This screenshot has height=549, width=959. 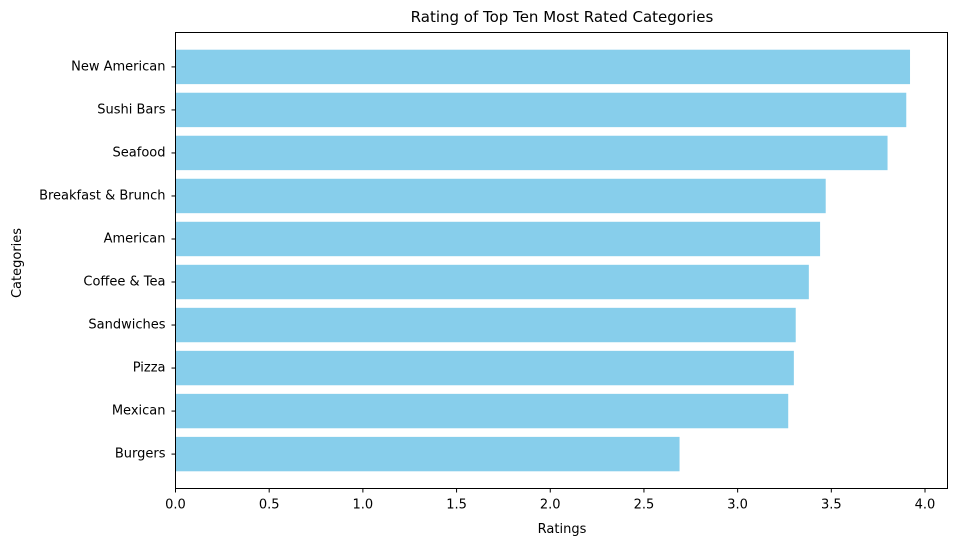 I want to click on y-tick-label: Pizza, so click(x=149, y=368).